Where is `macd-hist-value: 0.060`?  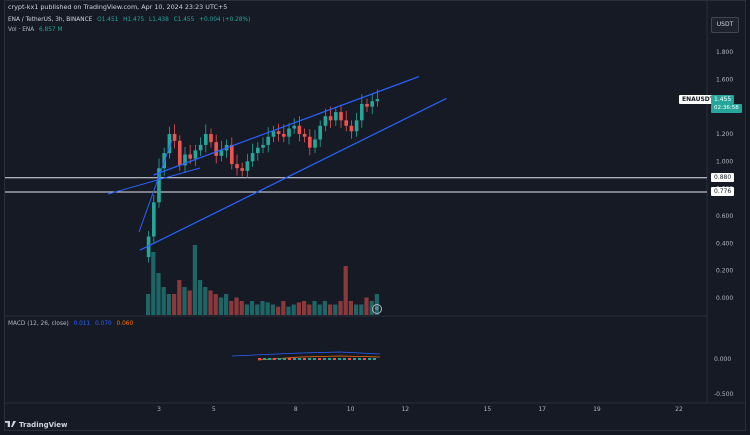
macd-hist-value: 0.060 is located at coordinates (125, 324).